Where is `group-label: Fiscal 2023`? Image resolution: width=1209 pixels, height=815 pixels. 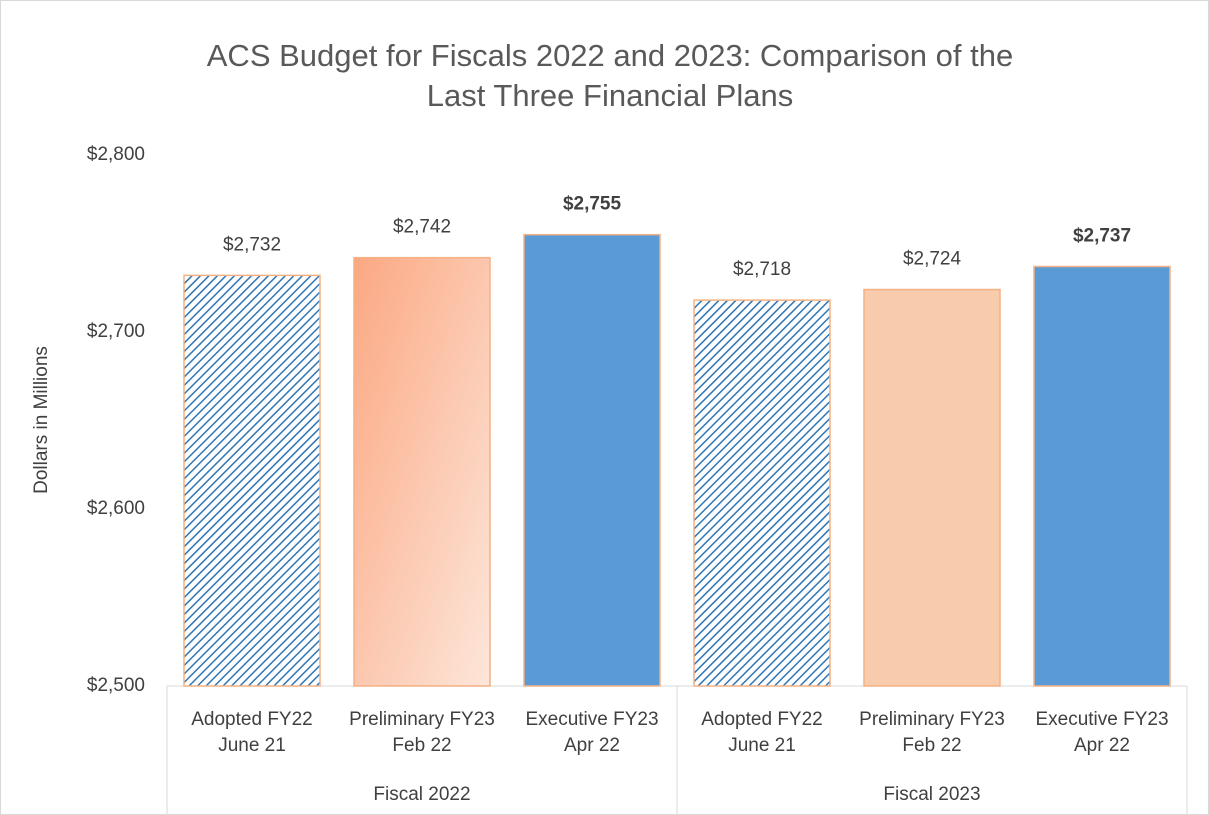 group-label: Fiscal 2023 is located at coordinates (931, 794).